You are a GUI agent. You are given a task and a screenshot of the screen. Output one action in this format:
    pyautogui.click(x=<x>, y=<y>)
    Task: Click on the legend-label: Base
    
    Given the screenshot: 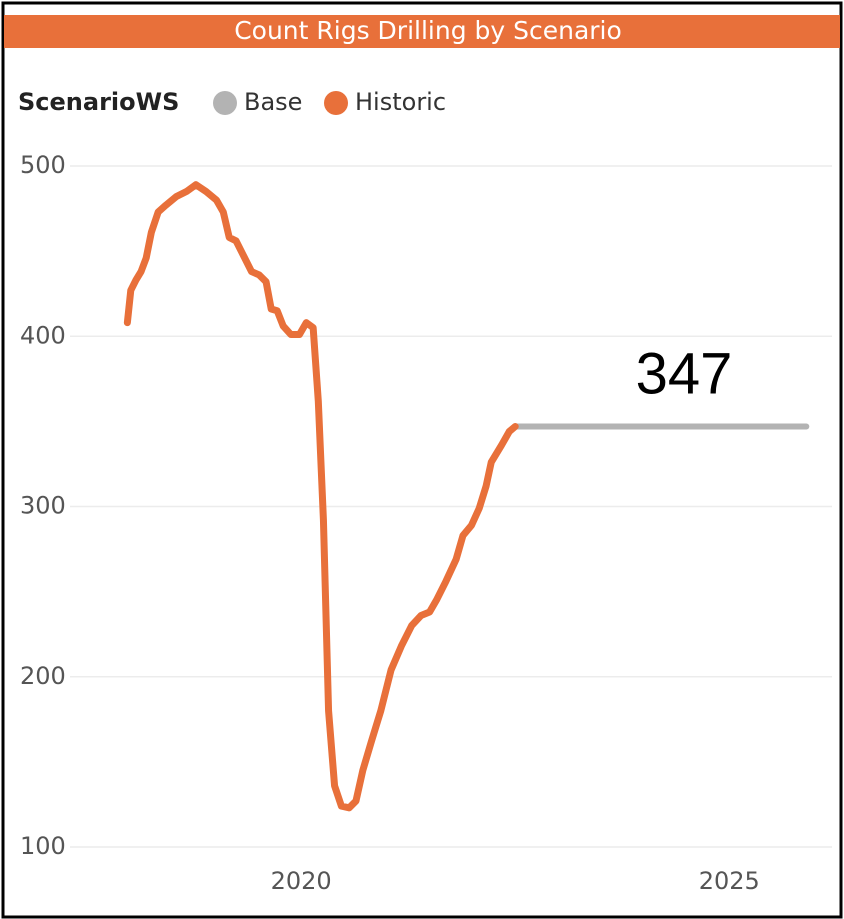 What is the action you would take?
    pyautogui.click(x=273, y=102)
    